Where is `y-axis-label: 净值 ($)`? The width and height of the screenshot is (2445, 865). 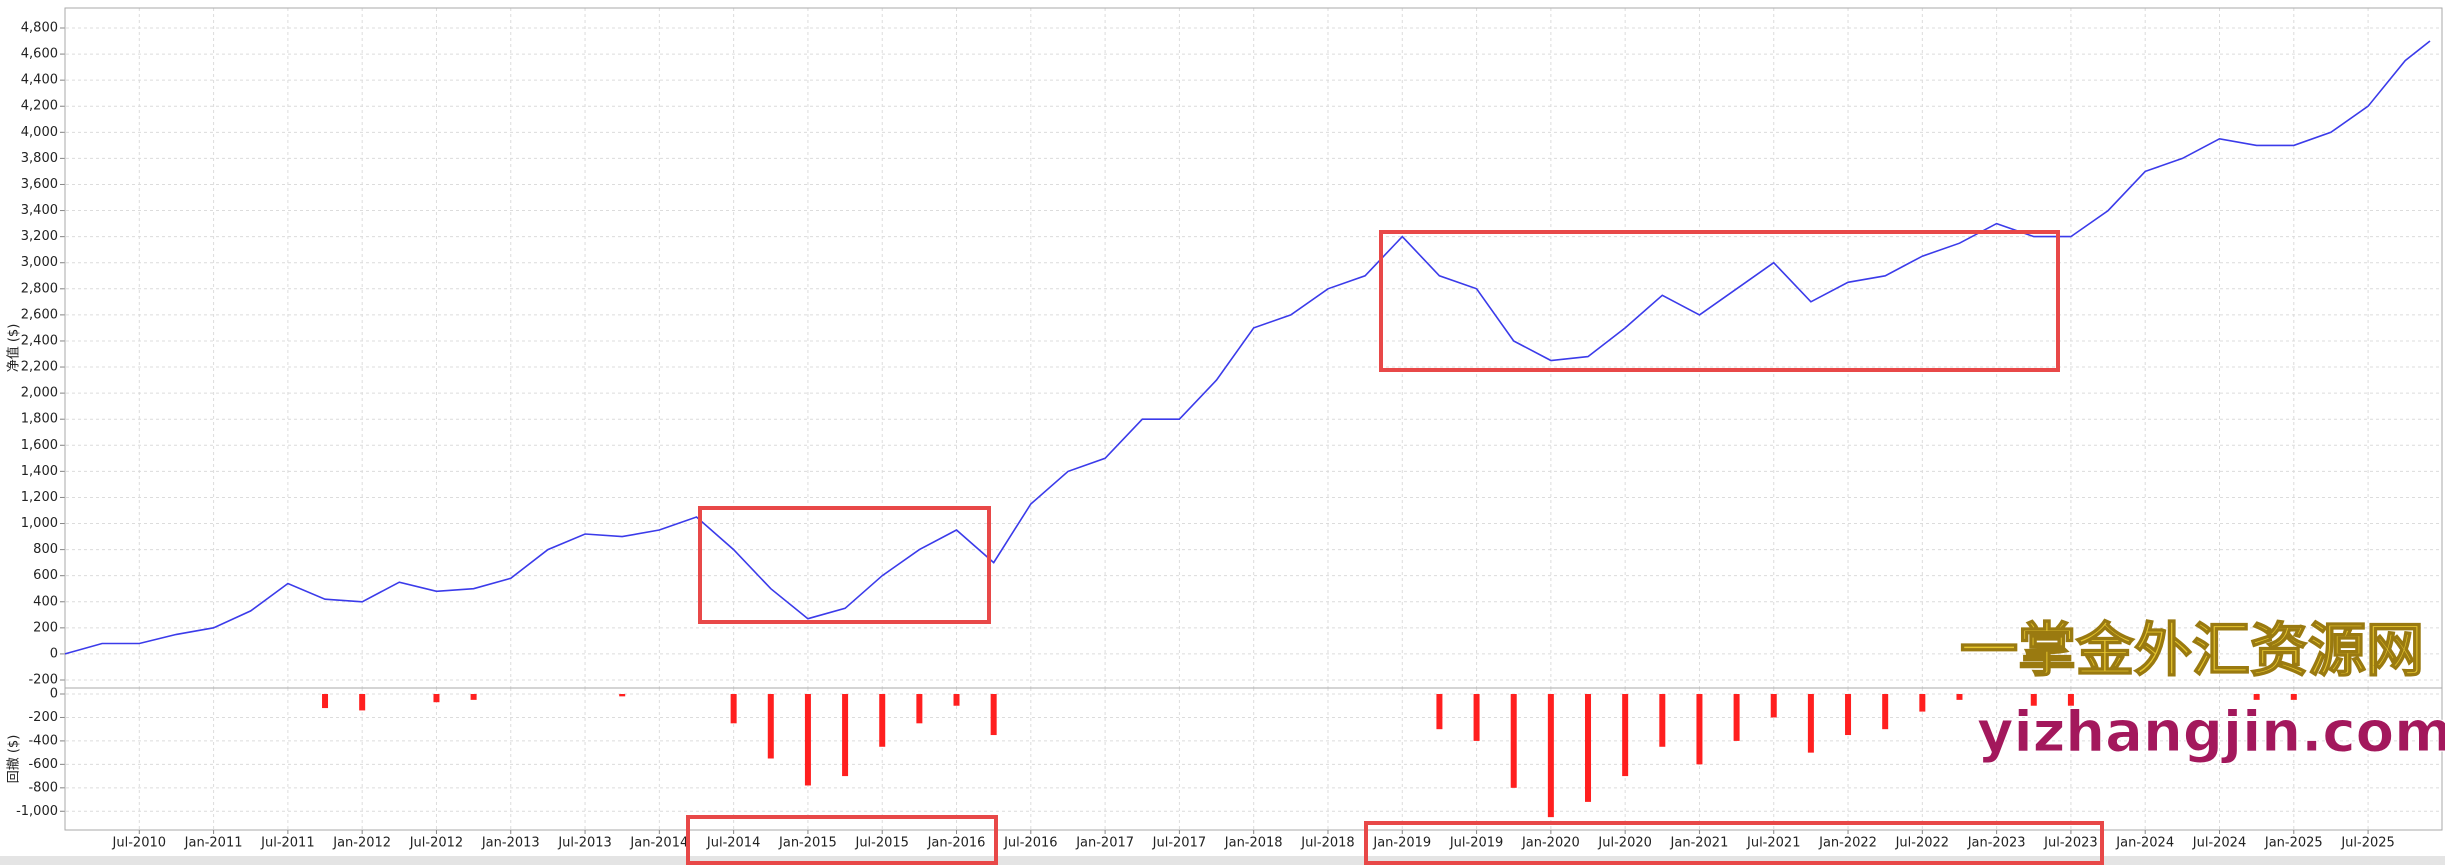 y-axis-label: 净值 ($) is located at coordinates (14, 348).